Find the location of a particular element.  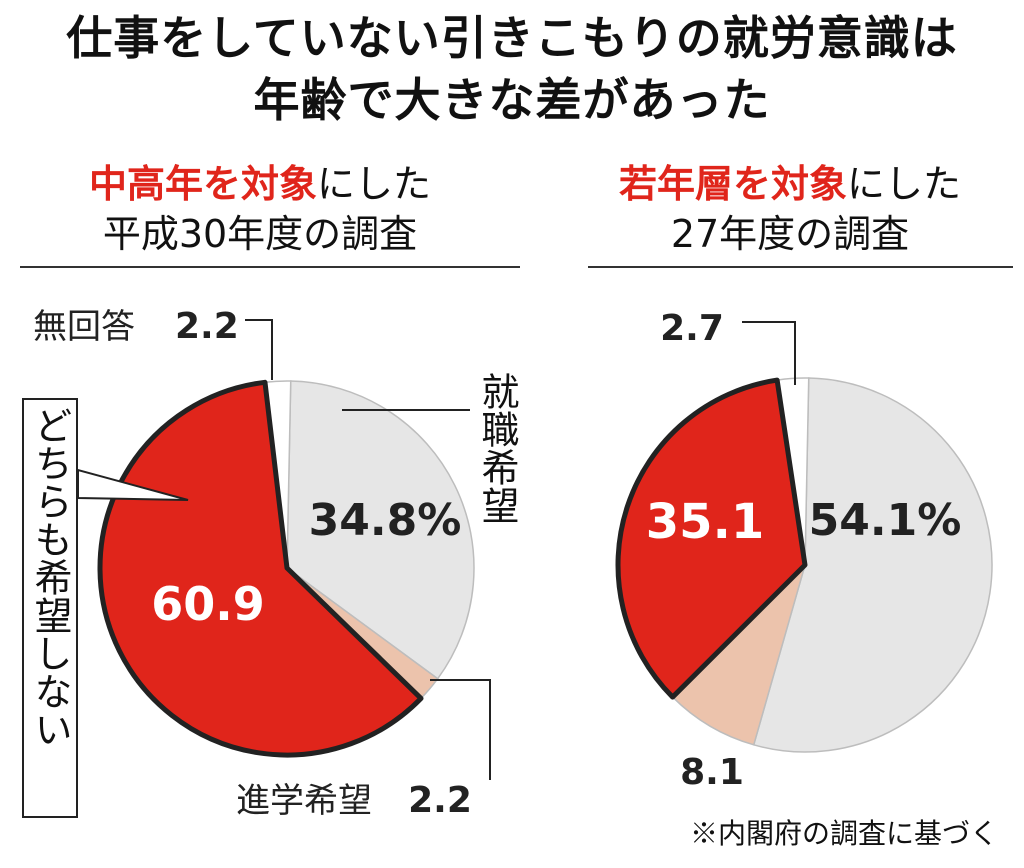

label-employment-left: 34.8% is located at coordinates (385, 520).